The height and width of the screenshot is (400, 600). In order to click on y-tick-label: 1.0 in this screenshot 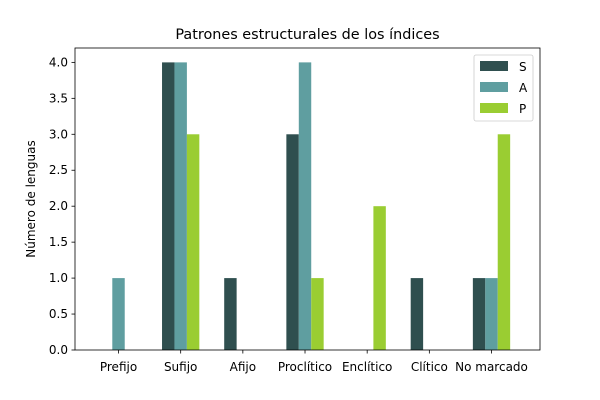, I will do `click(58, 278)`.